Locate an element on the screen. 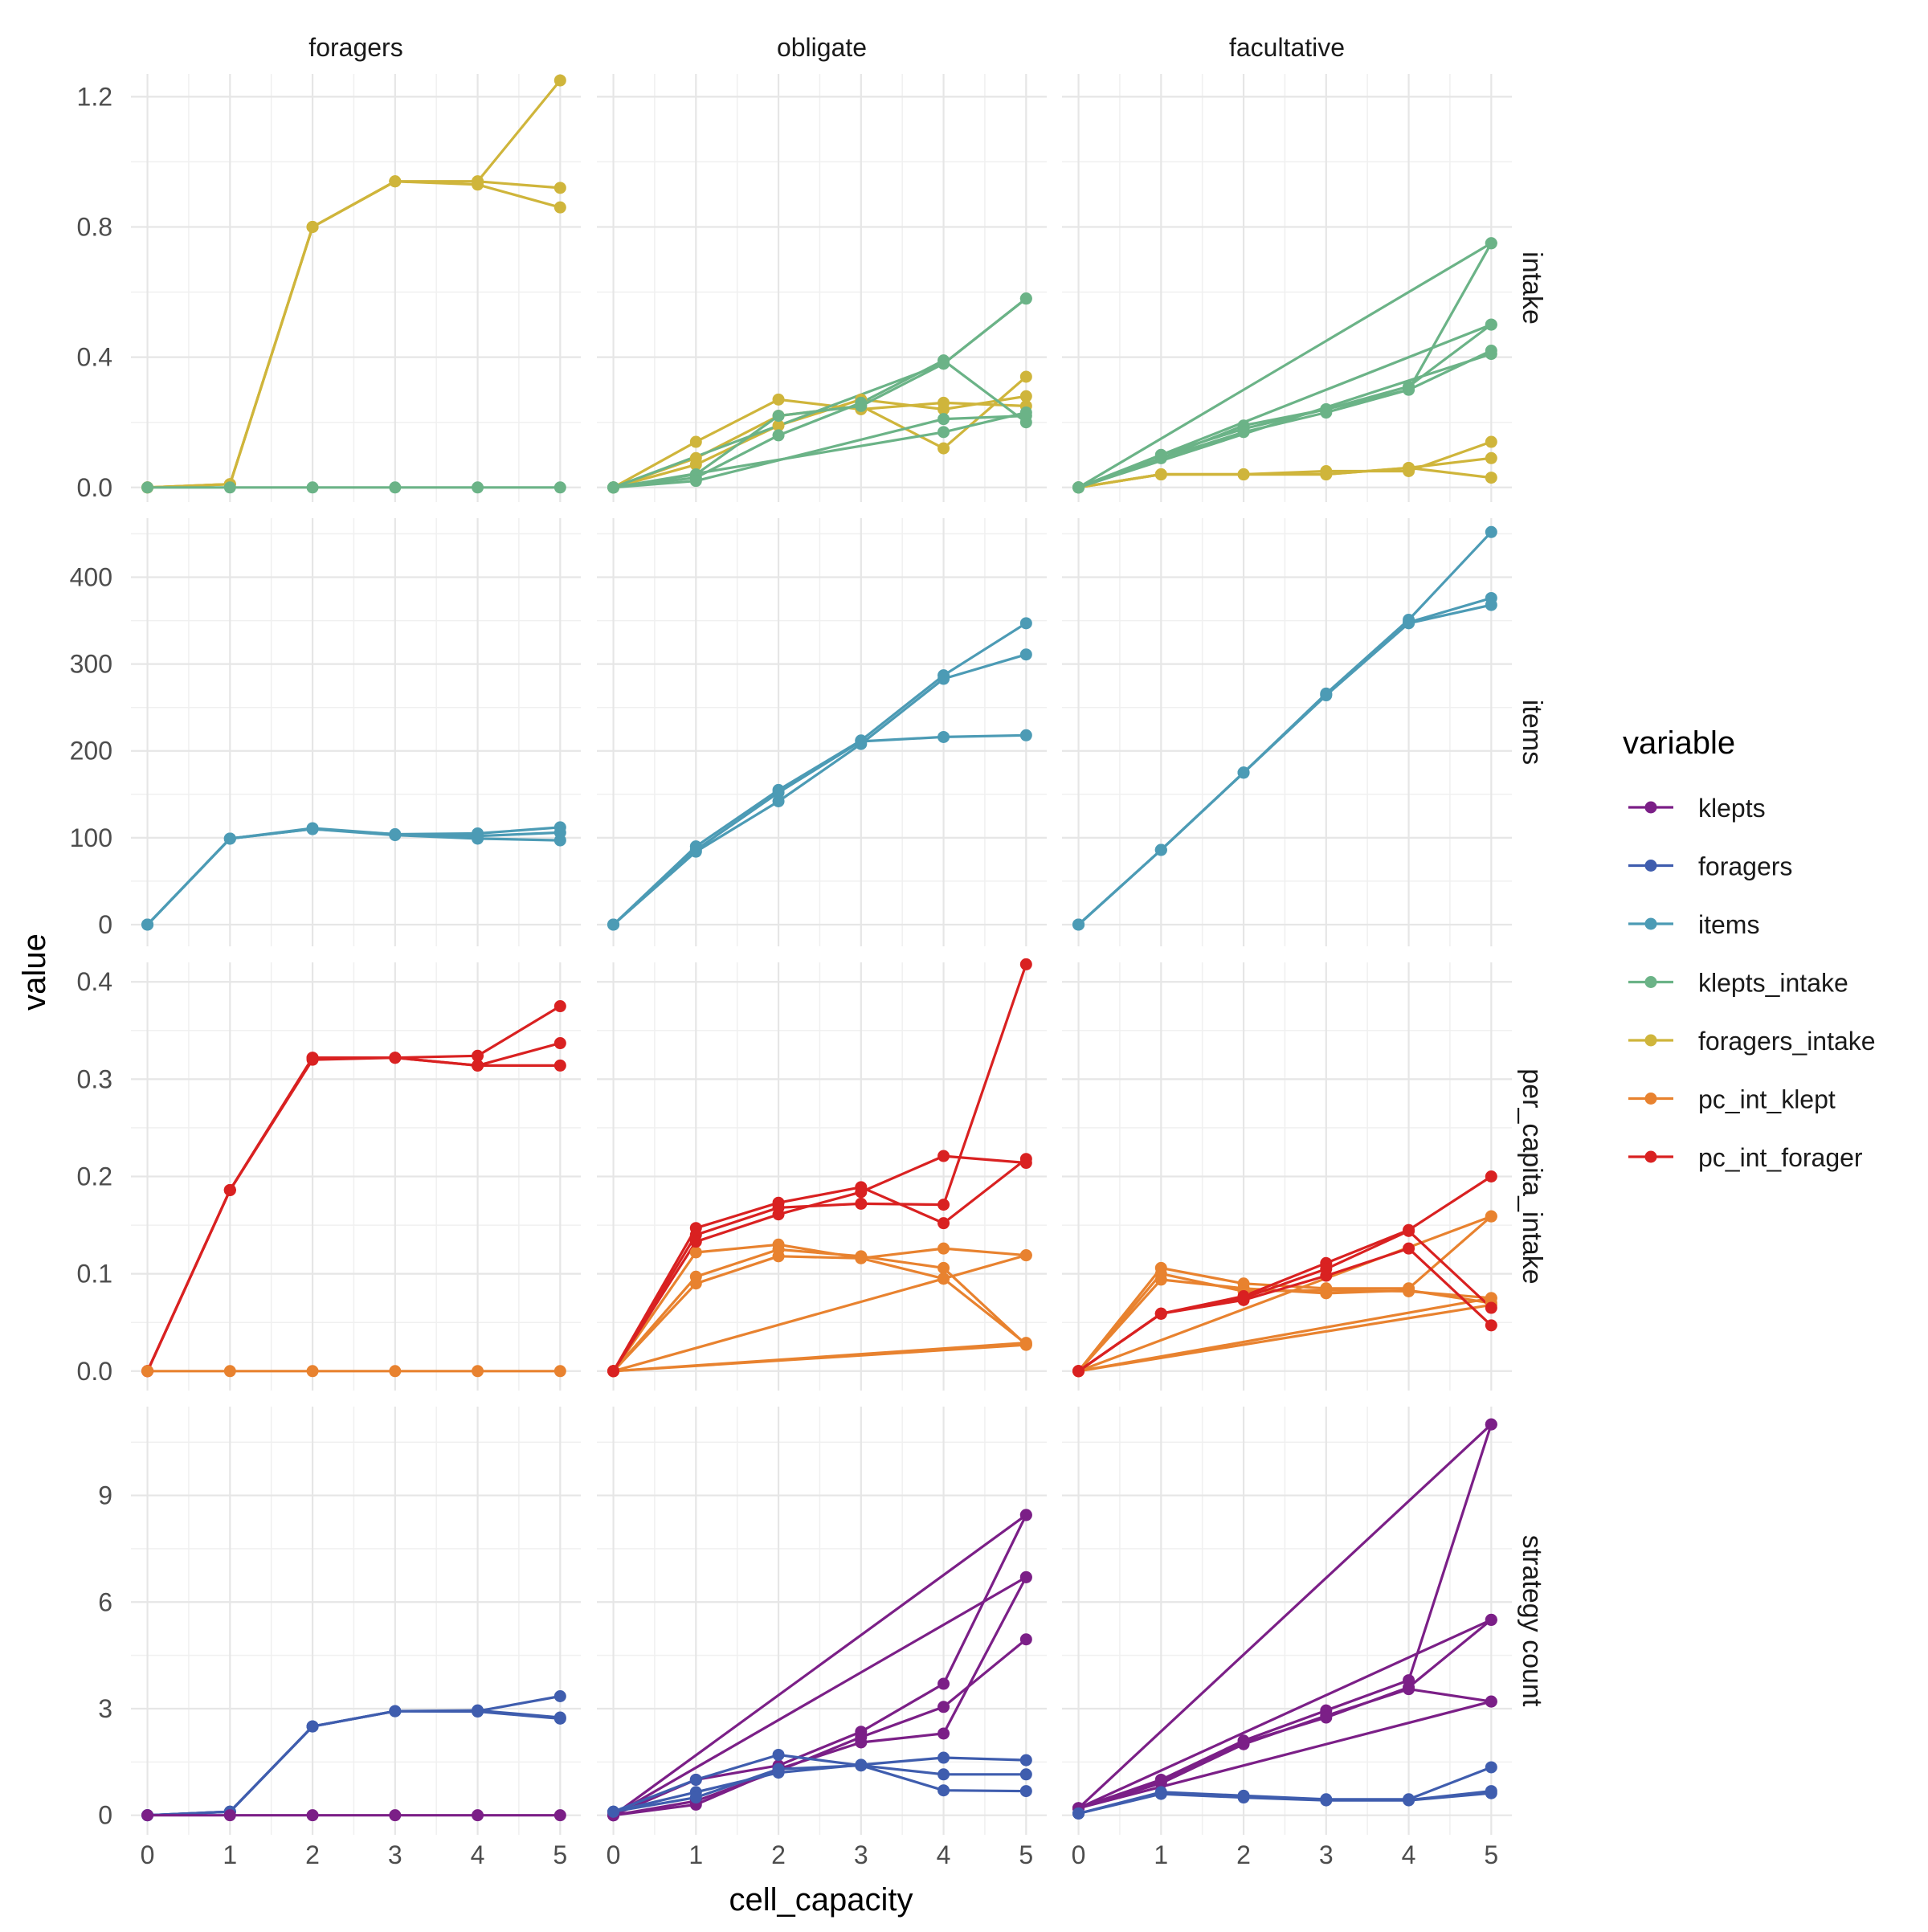  legend-label: foragers_intake is located at coordinates (1787, 1041).